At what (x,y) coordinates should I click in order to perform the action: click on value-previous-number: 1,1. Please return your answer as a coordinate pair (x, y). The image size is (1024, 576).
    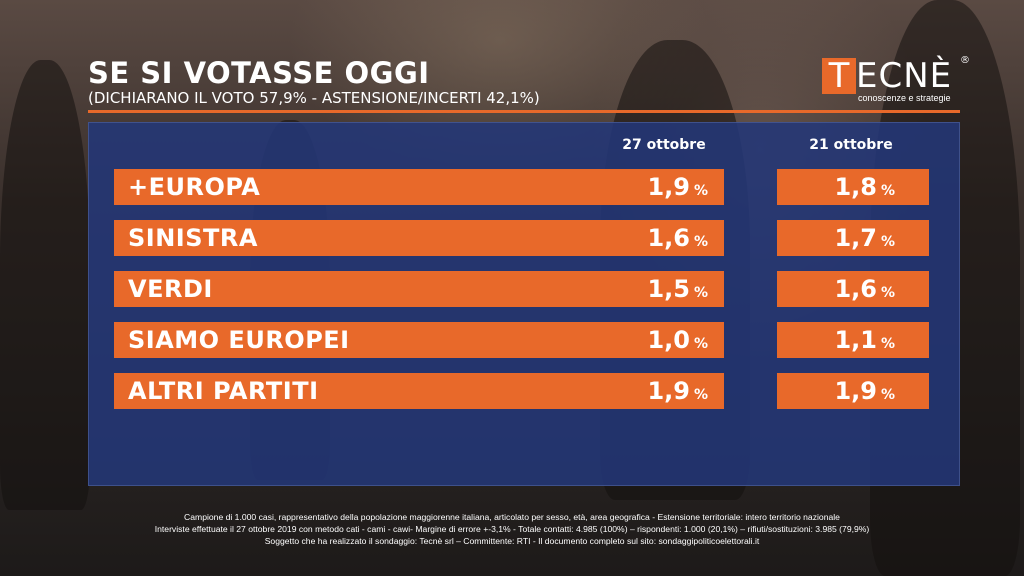
    Looking at the image, I should click on (855, 340).